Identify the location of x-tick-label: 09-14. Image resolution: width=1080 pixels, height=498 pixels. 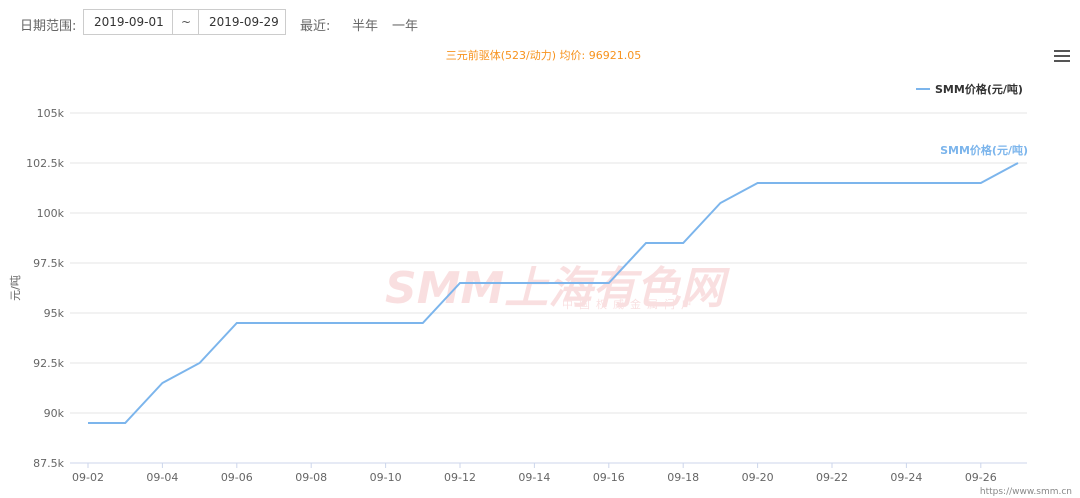
(534, 477).